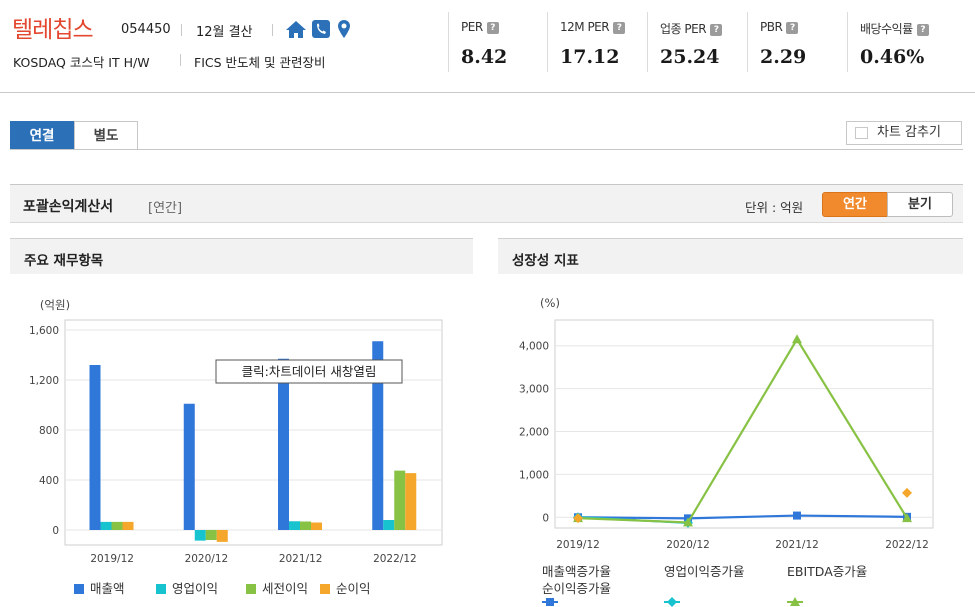 The width and height of the screenshot is (975, 607). Describe the element at coordinates (704, 571) in the screenshot. I see `legend-label: 영업이익증가율` at that location.